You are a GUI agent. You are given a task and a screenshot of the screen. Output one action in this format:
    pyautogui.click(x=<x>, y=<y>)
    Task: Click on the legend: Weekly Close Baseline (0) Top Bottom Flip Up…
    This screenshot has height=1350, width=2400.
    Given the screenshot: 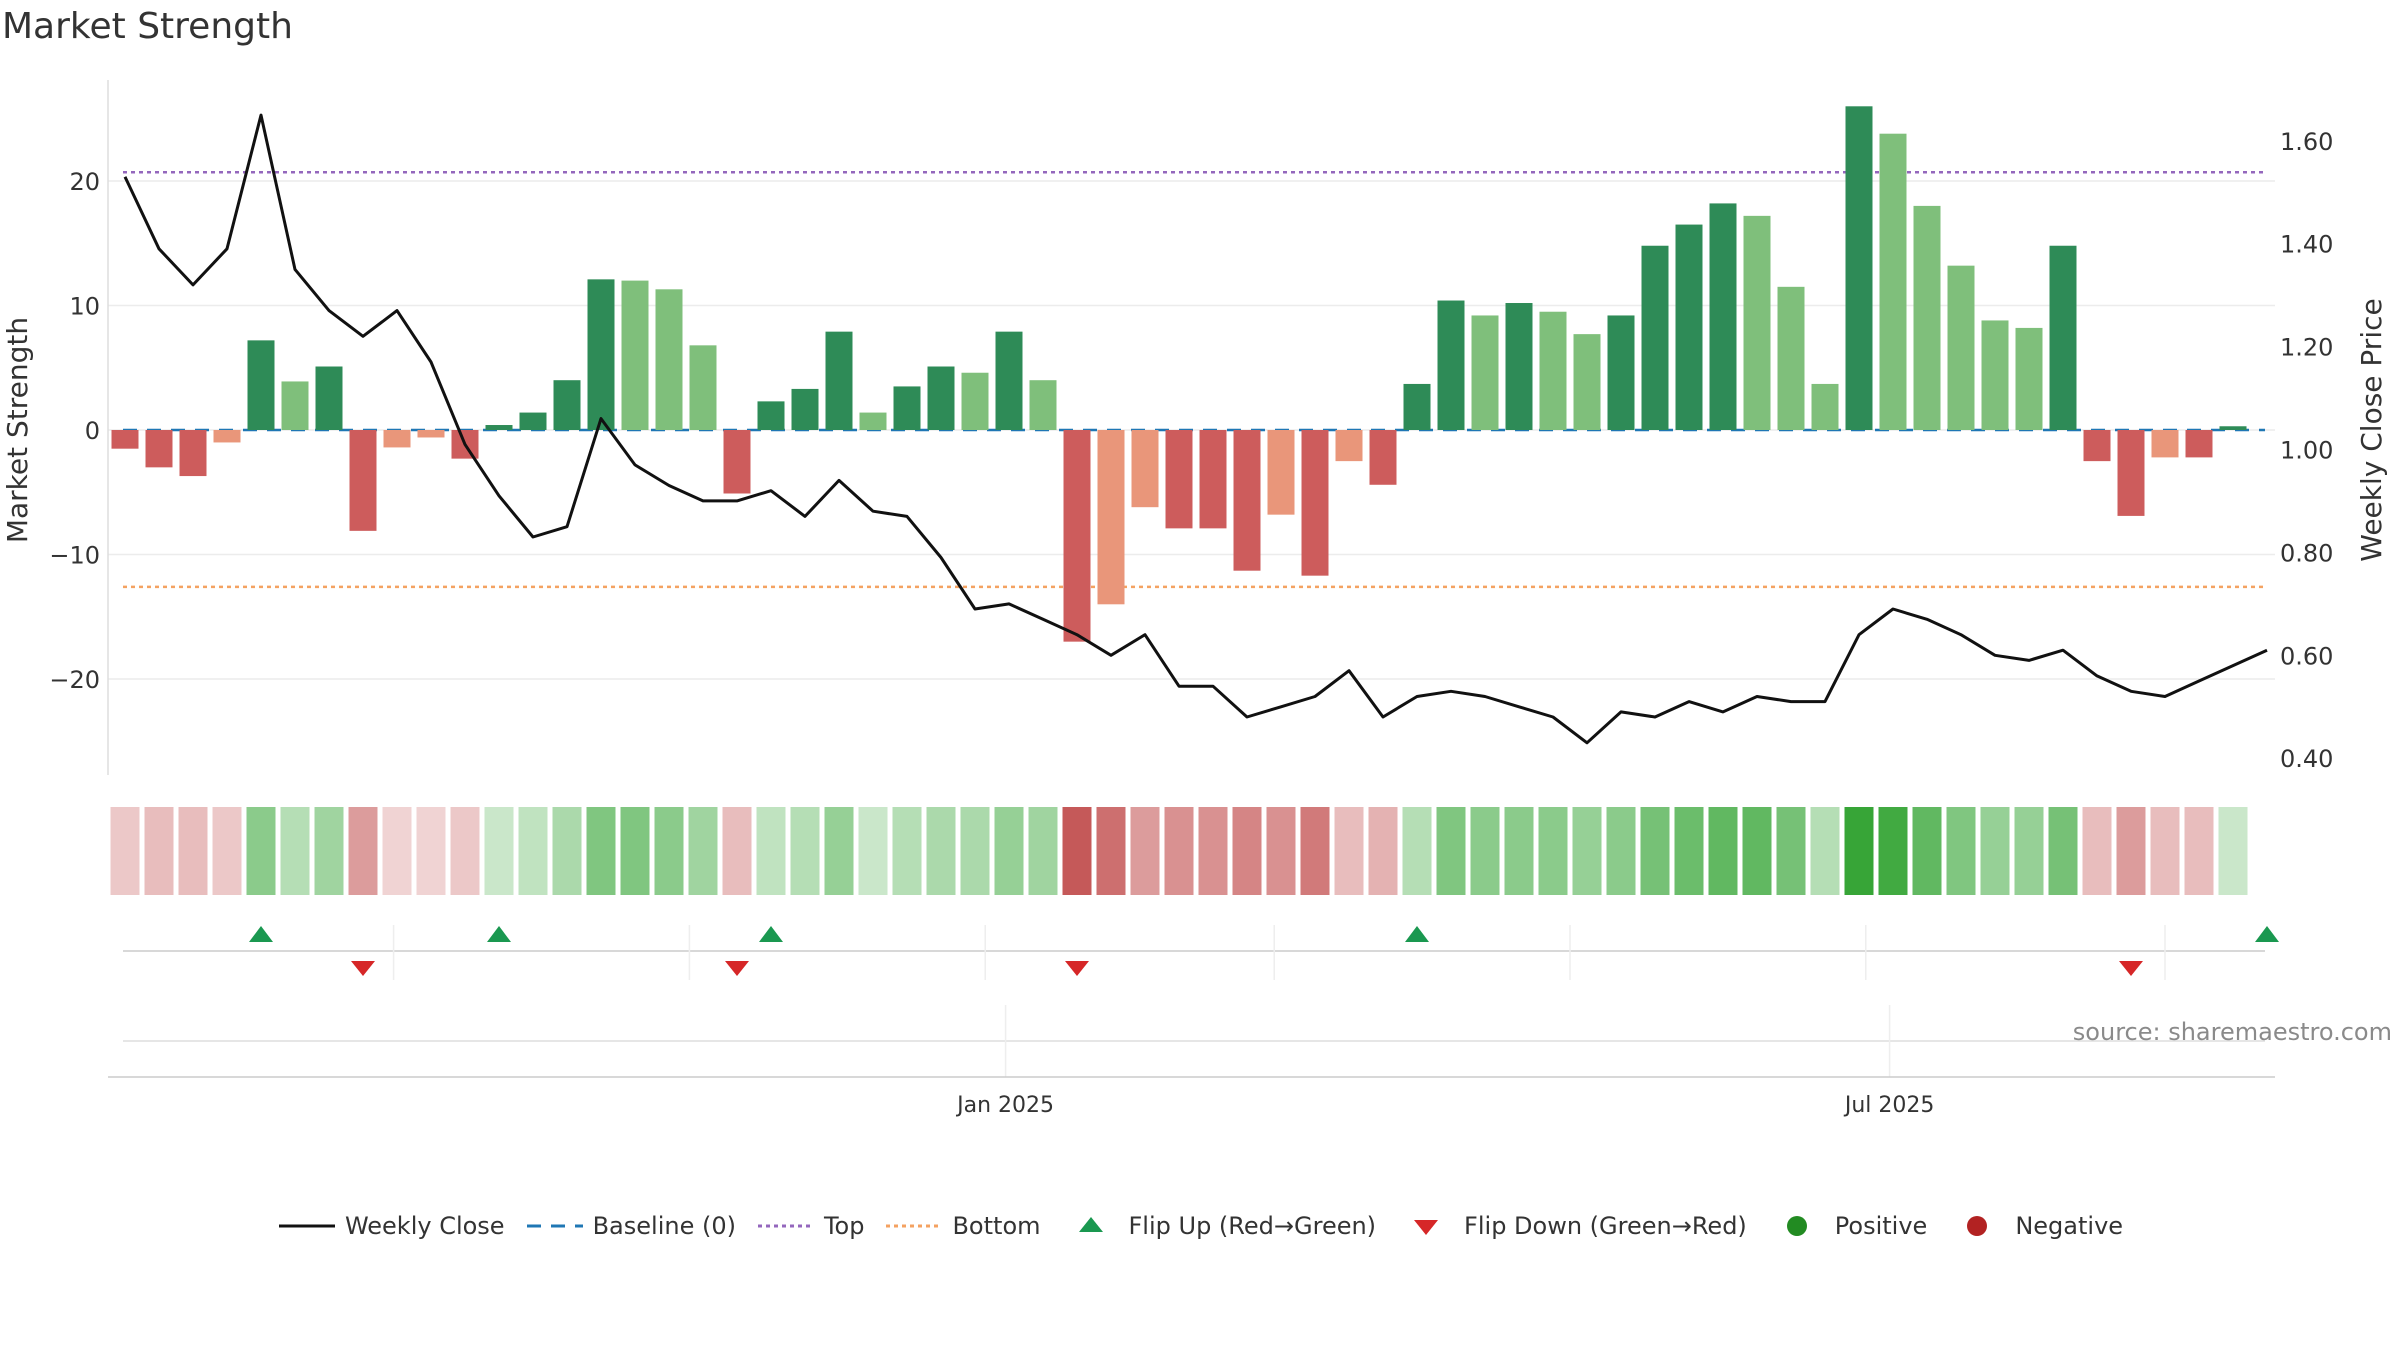 What is the action you would take?
    pyautogui.click(x=1200, y=1226)
    